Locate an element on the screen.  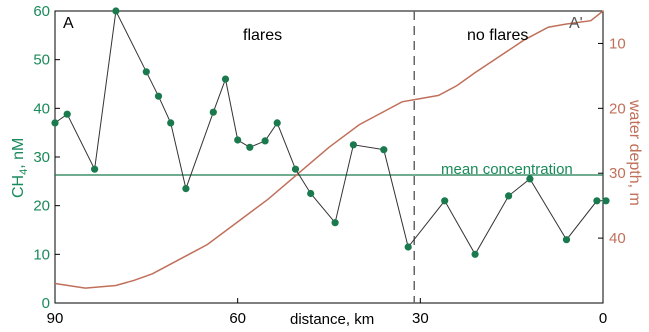
mean-concentration-label: mean concentration is located at coordinates (507, 169).